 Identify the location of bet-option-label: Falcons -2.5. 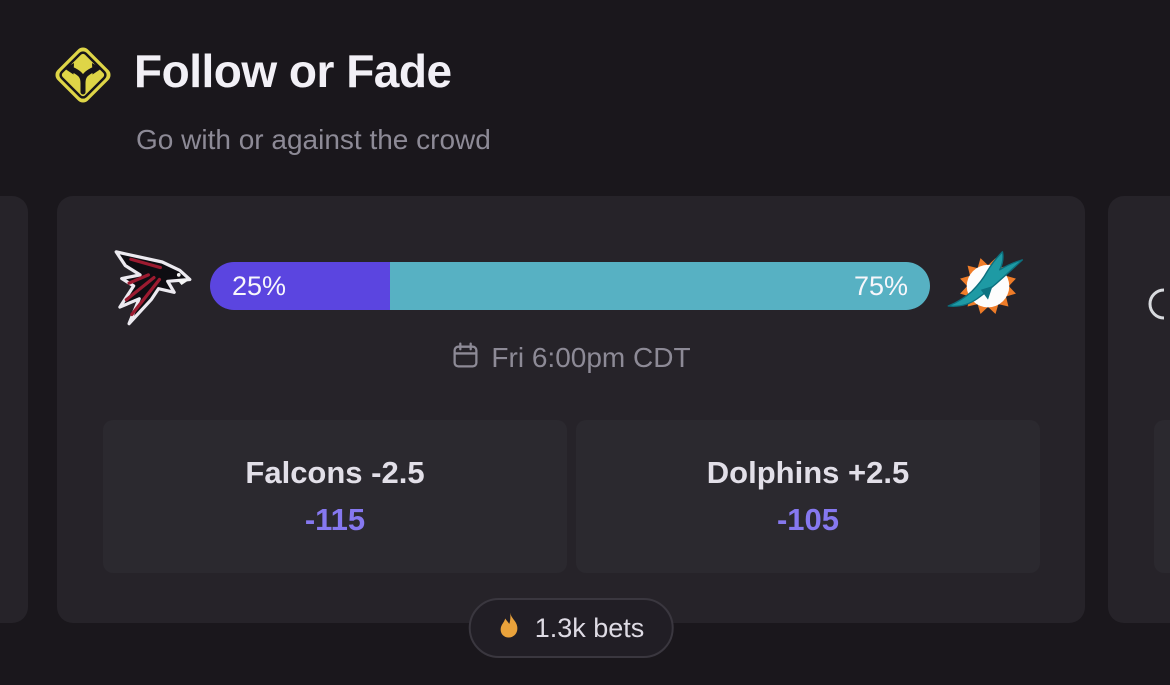
(335, 472).